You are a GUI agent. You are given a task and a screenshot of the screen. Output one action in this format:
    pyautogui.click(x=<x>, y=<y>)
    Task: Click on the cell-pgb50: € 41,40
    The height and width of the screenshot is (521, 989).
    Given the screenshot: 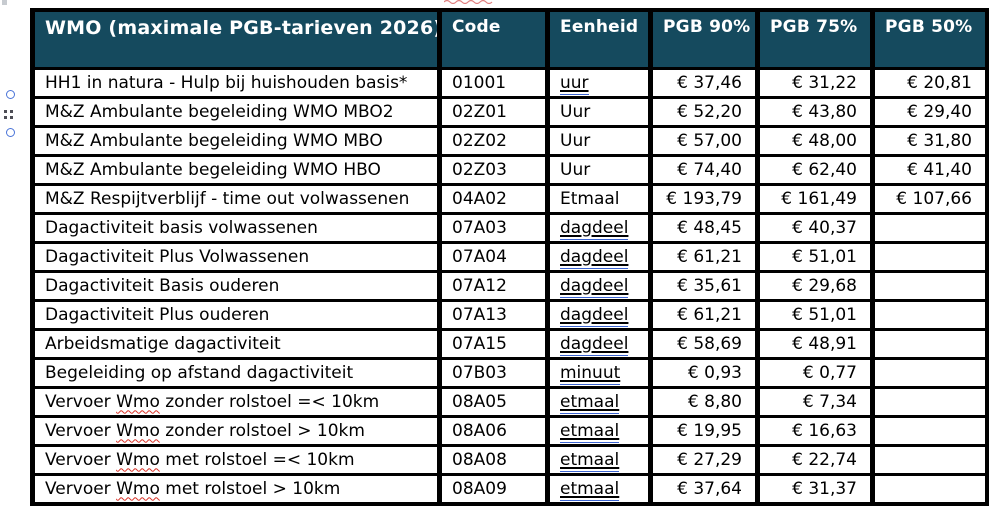 What is the action you would take?
    pyautogui.click(x=929, y=170)
    